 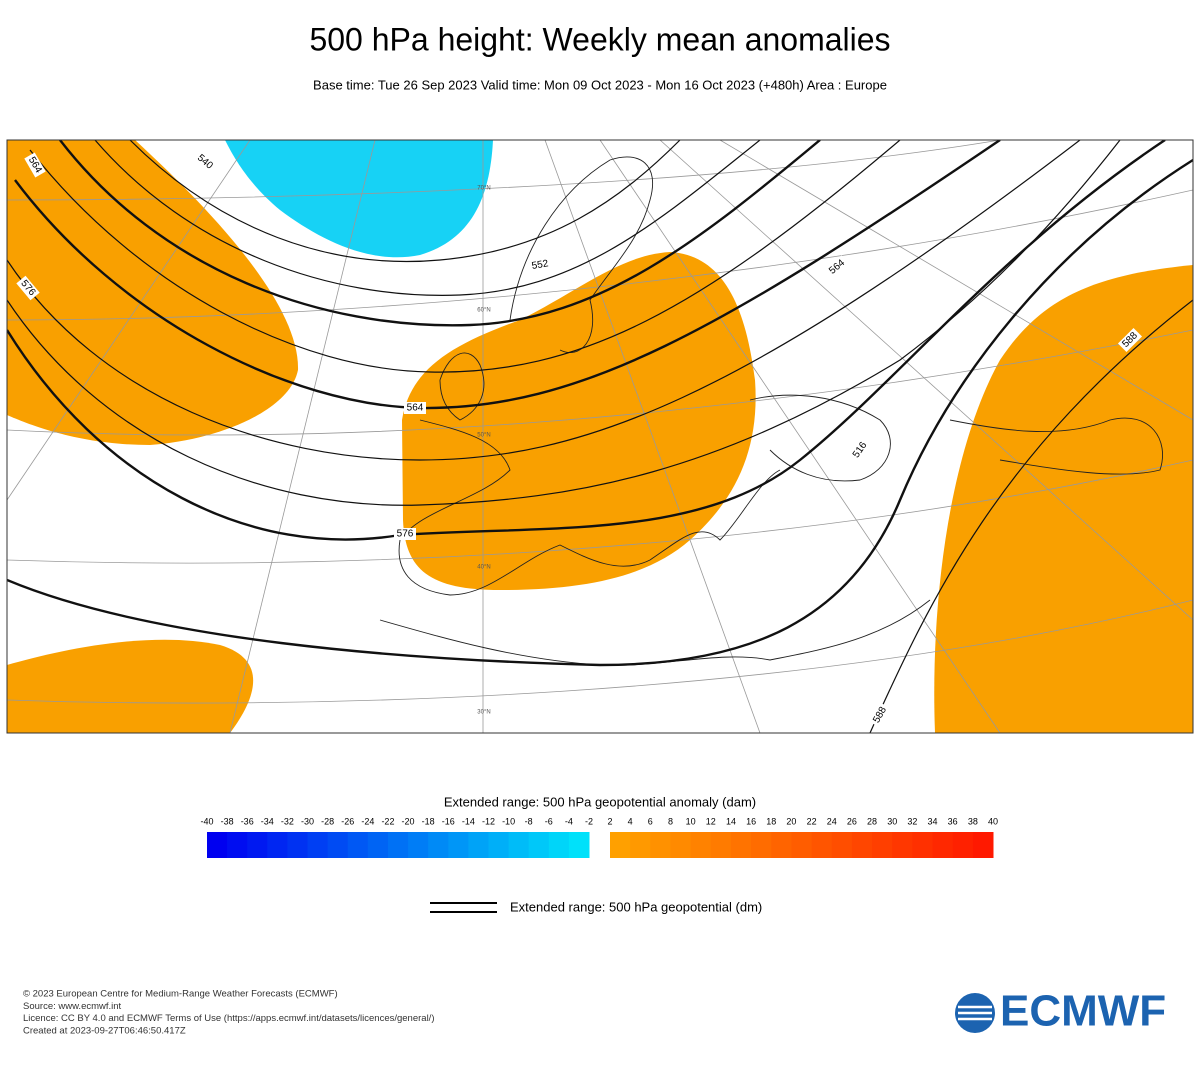 I want to click on contour-label: 552, so click(x=540, y=265).